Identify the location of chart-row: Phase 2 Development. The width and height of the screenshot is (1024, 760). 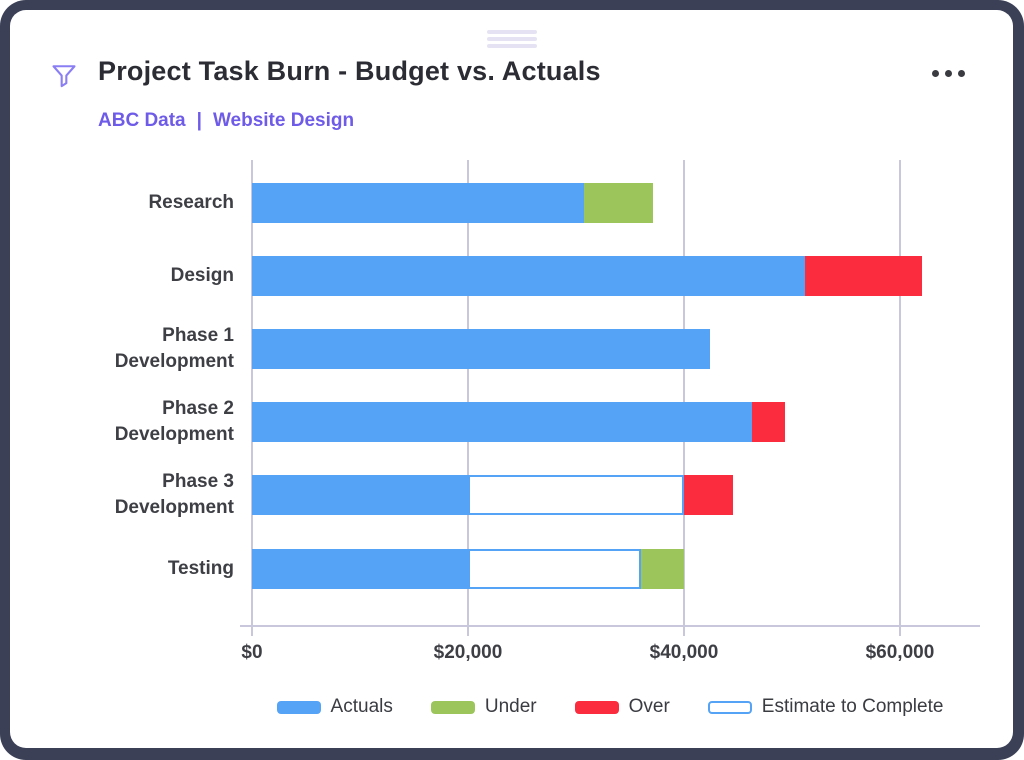
(504, 422).